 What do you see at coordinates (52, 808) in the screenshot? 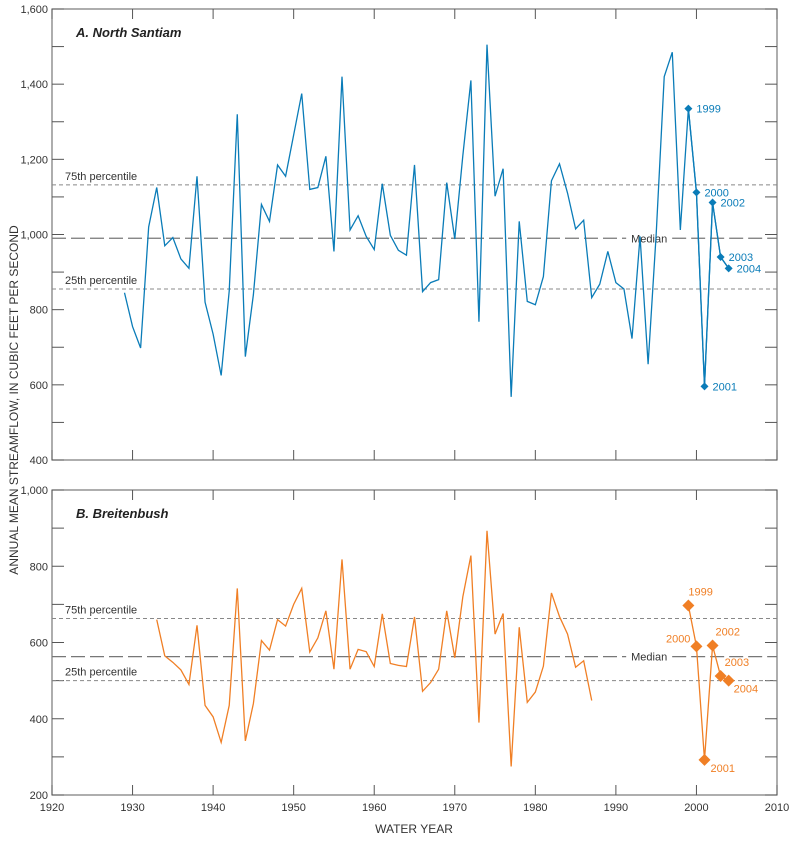
I see `x-tick-label: 1920` at bounding box center [52, 808].